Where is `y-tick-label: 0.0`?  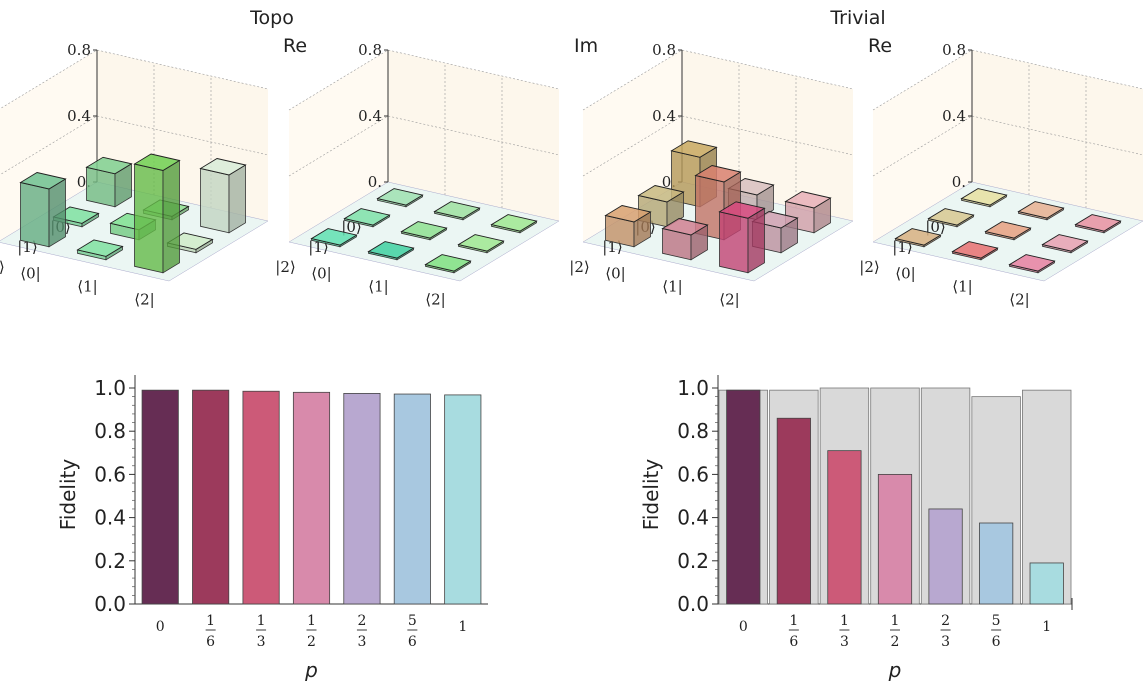 y-tick-label: 0.0 is located at coordinates (693, 604).